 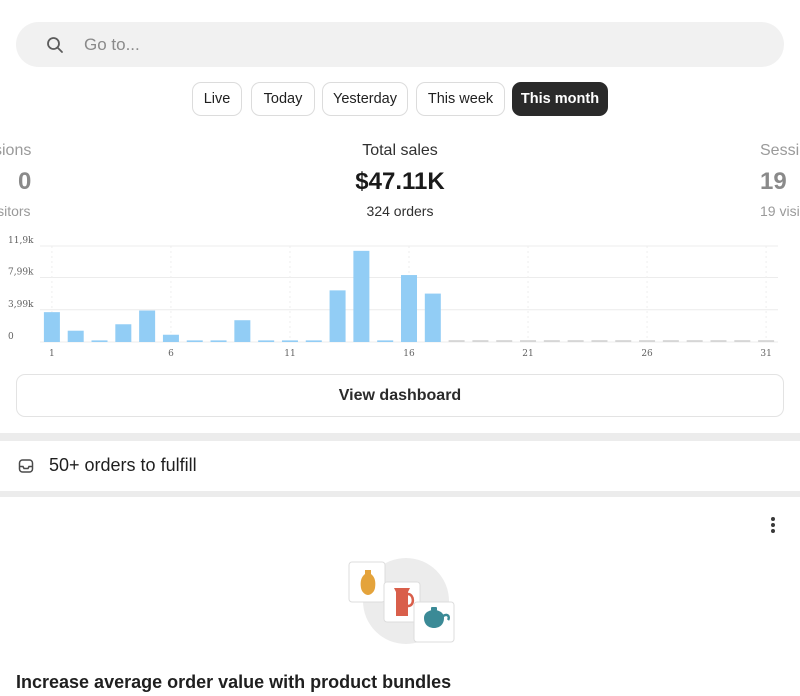 What do you see at coordinates (780, 150) in the screenshot?
I see `metric-label: Sessi` at bounding box center [780, 150].